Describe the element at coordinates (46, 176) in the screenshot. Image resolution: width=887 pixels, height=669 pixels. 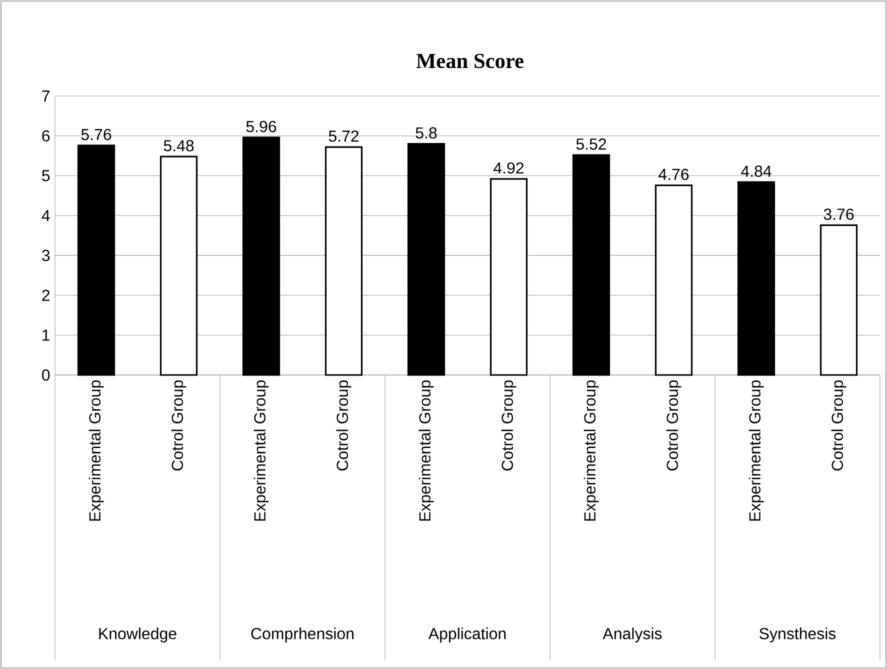
I see `y-tick-label: 5` at that location.